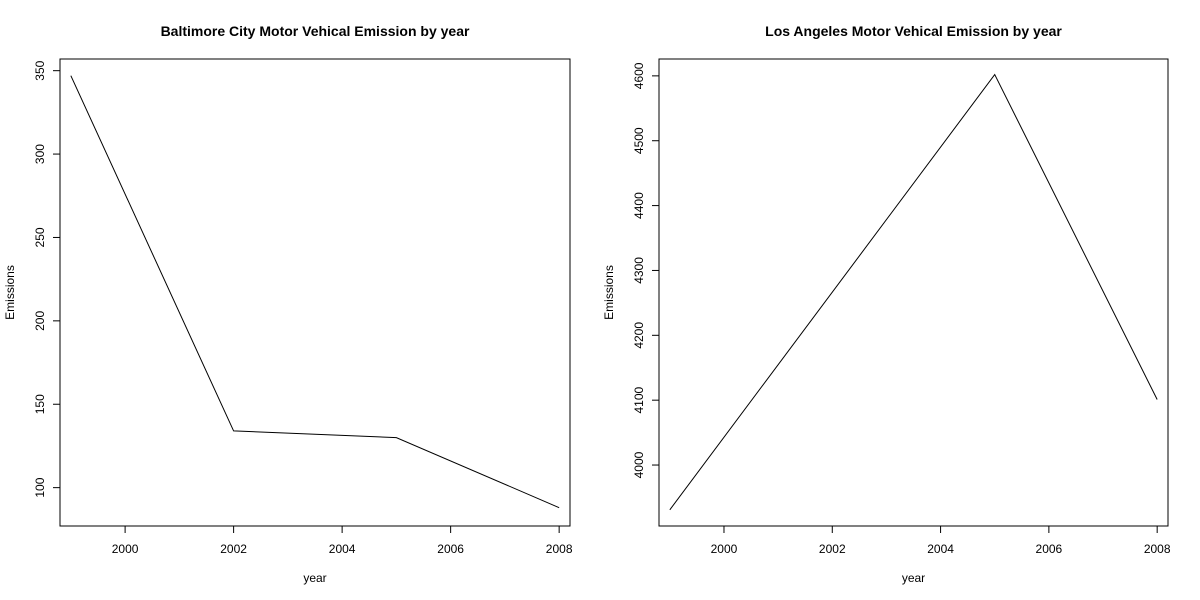  I want to click on y-tick-label: 350, so click(40, 70).